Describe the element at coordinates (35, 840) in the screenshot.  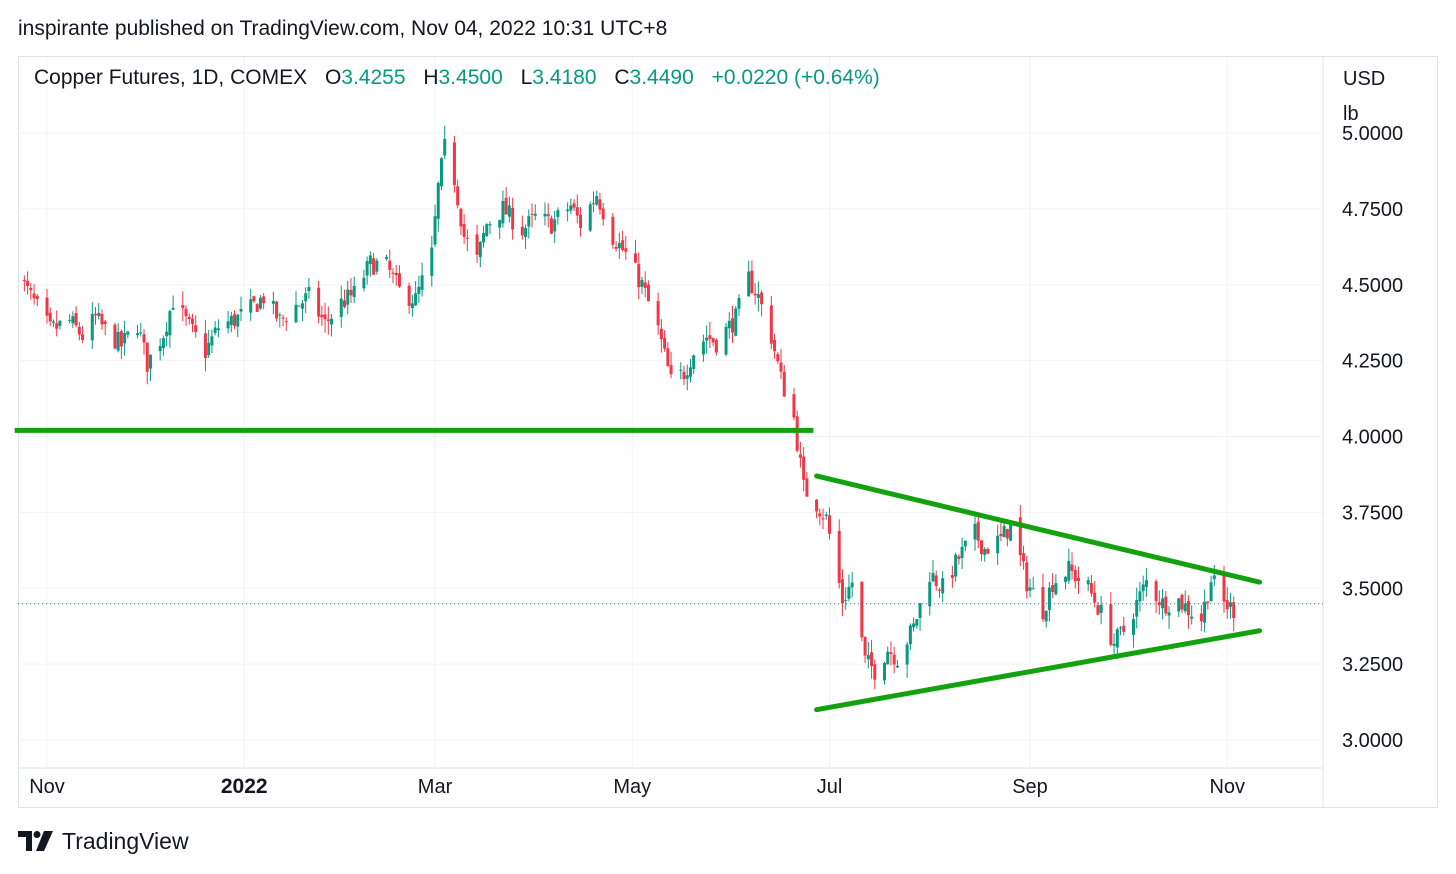
I see `tradingview-logo-icon` at that location.